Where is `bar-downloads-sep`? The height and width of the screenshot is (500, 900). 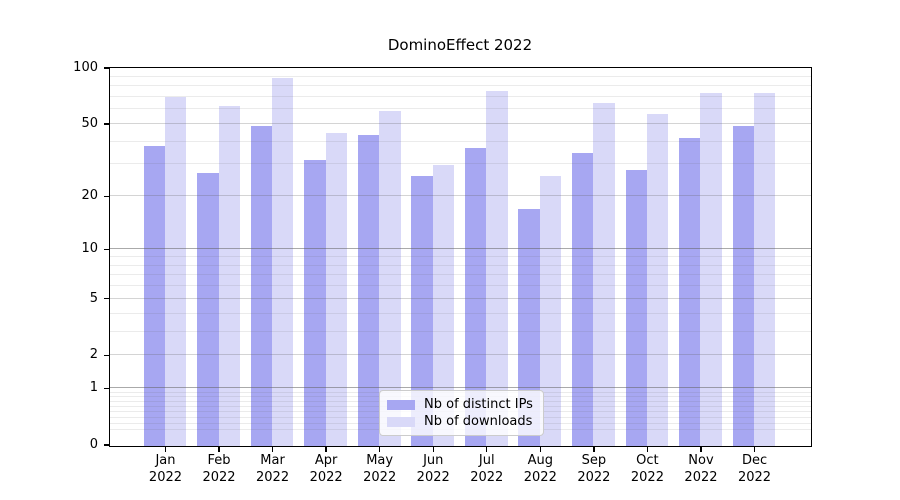
bar-downloads-sep is located at coordinates (604, 274).